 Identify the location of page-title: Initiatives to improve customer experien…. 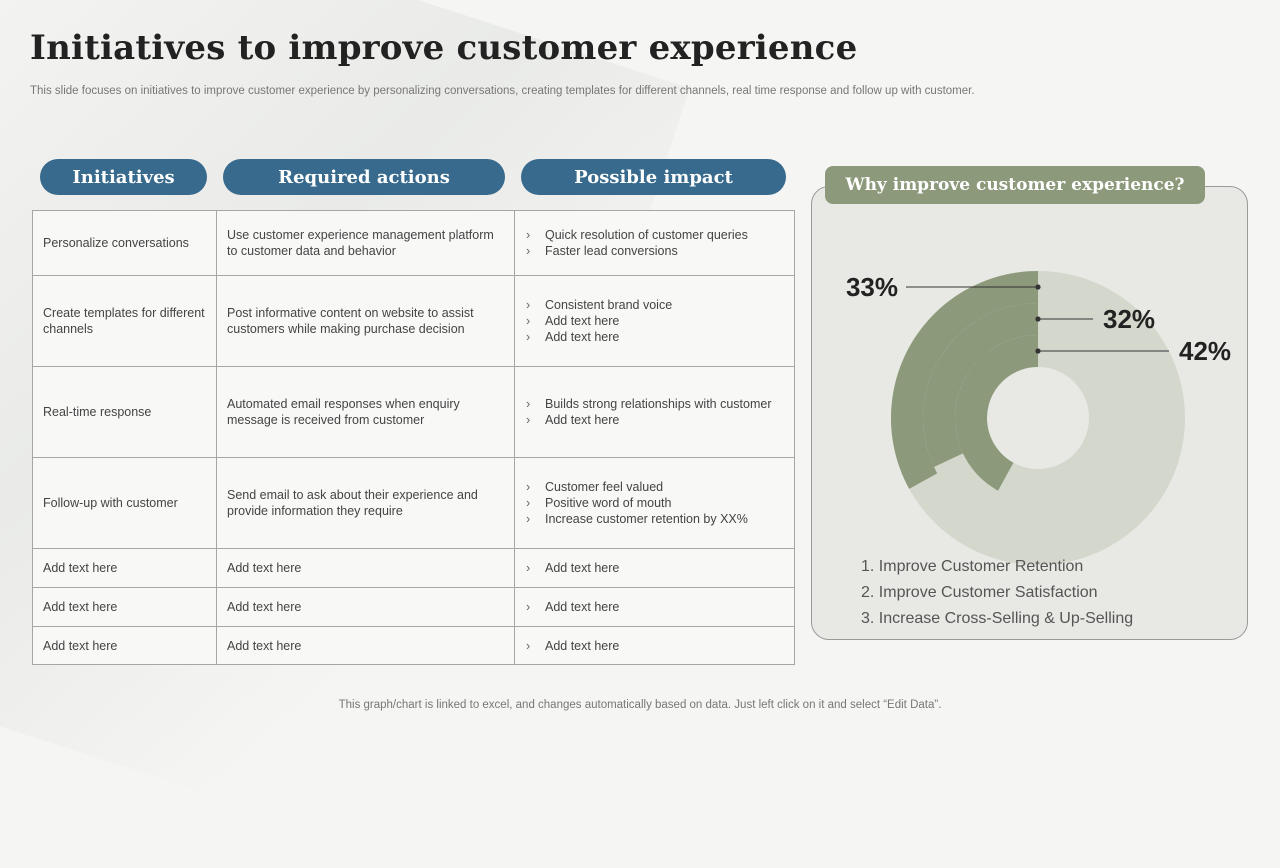
(444, 48).